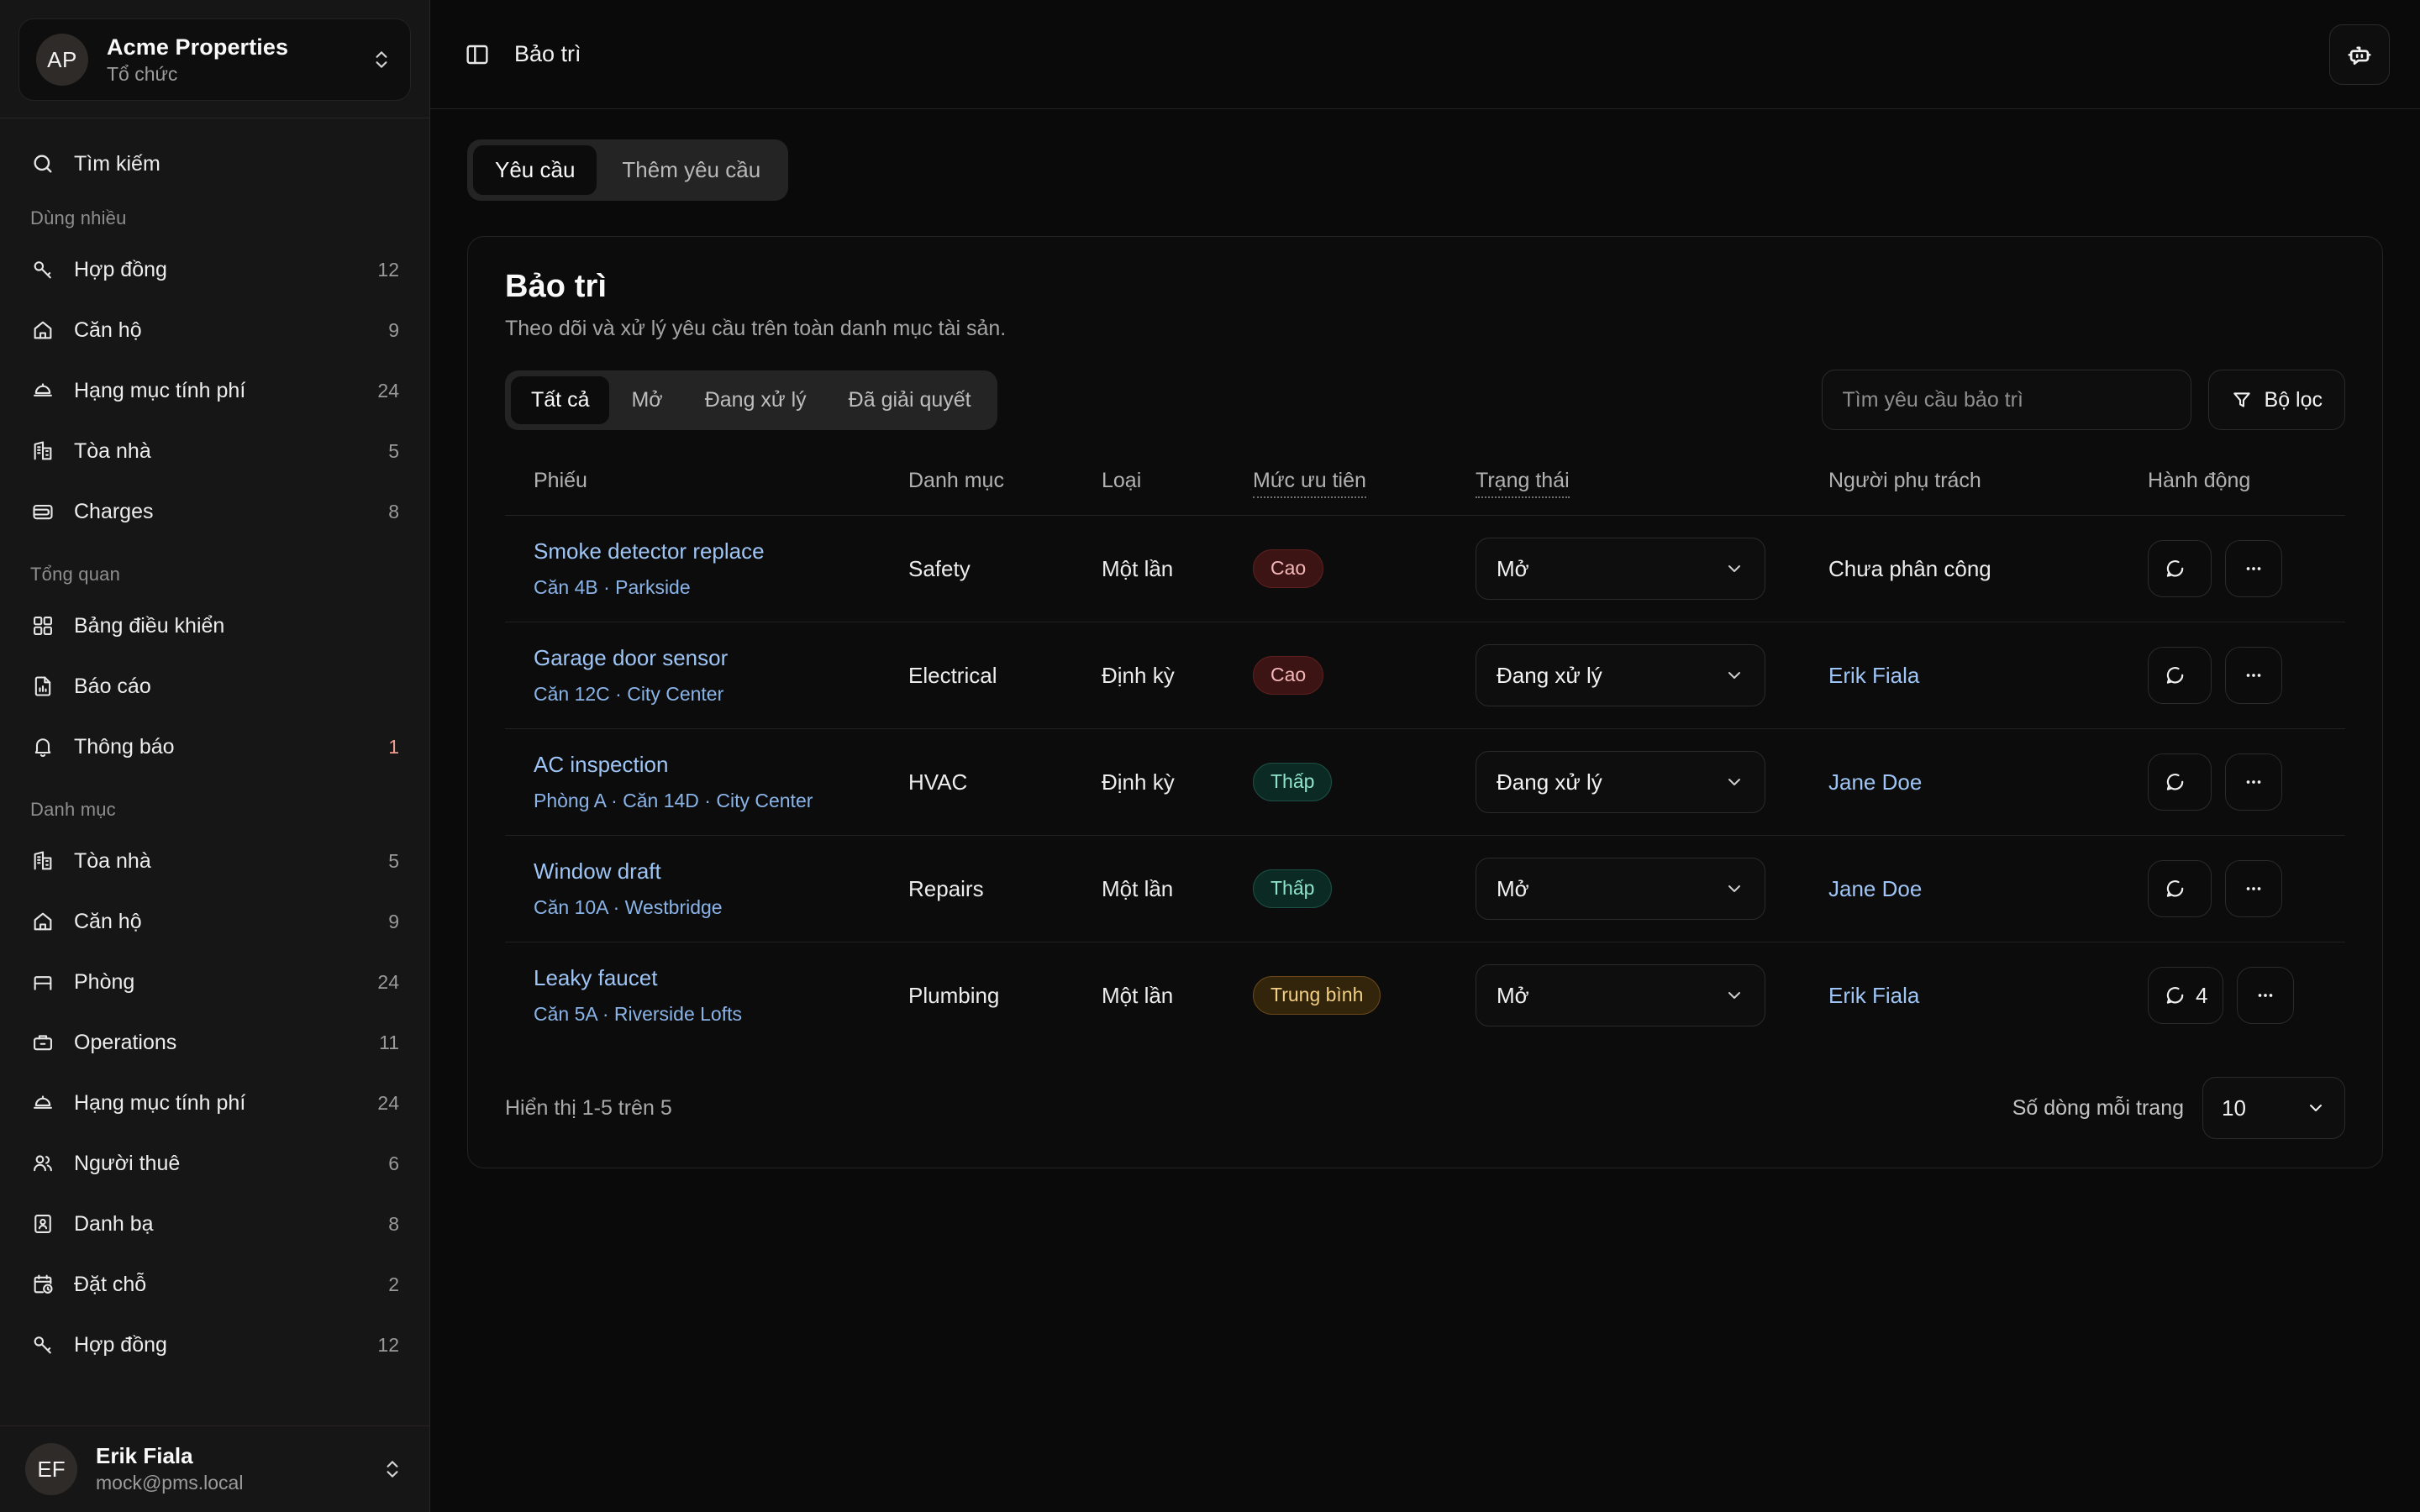 This screenshot has width=2420, height=1512. I want to click on sidebar-item-danh-muc-hop-dong: Hợp đồng 12, so click(214, 1345).